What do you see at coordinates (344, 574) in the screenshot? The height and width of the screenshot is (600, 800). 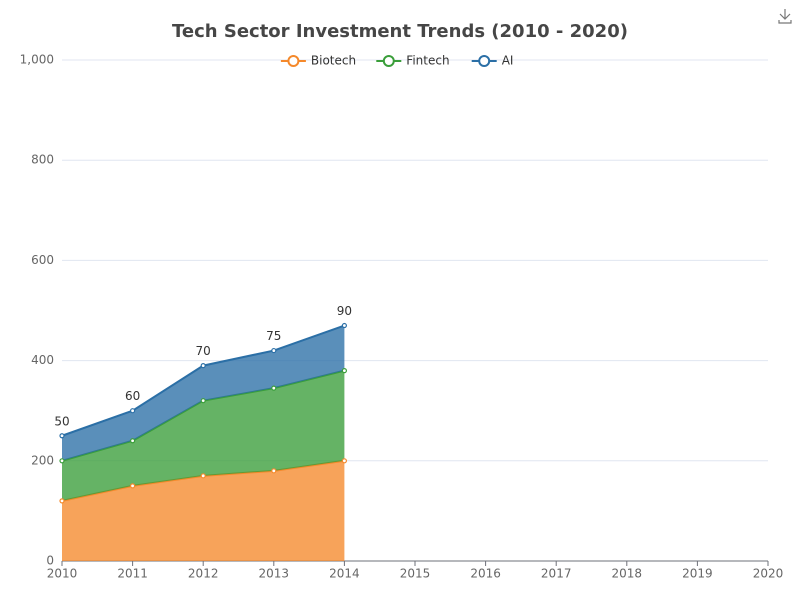 I see `x-tick-label: 2014` at bounding box center [344, 574].